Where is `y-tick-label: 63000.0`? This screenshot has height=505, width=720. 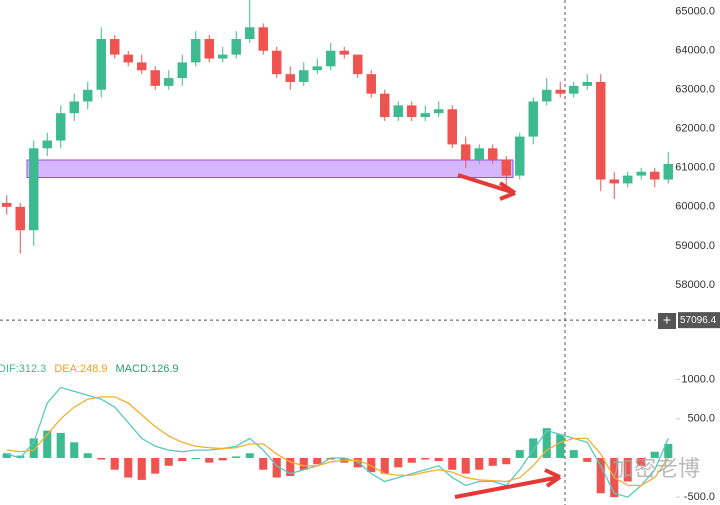 y-tick-label: 63000.0 is located at coordinates (695, 90).